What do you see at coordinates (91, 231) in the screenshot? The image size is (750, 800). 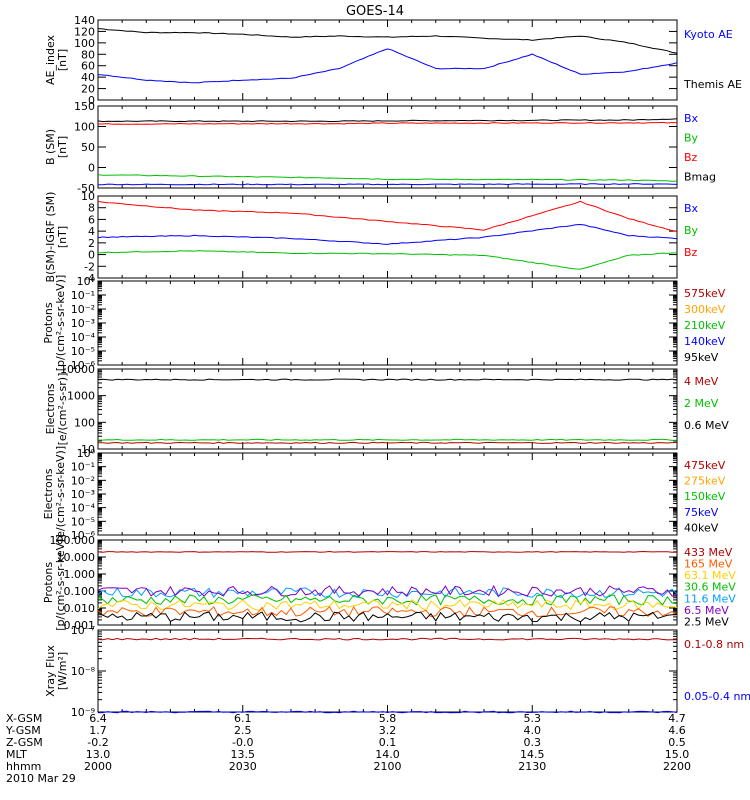 I see `y-tick-label: 4` at bounding box center [91, 231].